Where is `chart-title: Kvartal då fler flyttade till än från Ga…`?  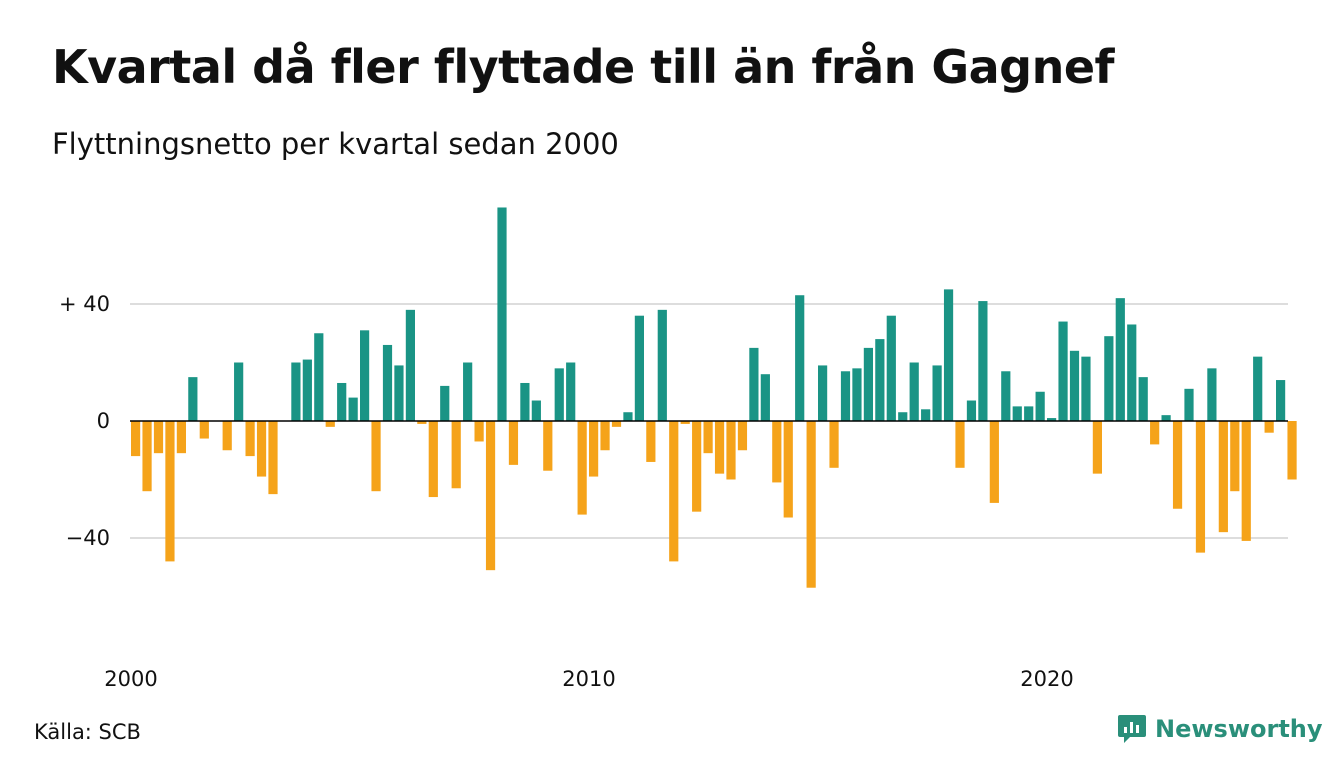
chart-title: Kvartal då fler flyttade till än från Ga… is located at coordinates (583, 67).